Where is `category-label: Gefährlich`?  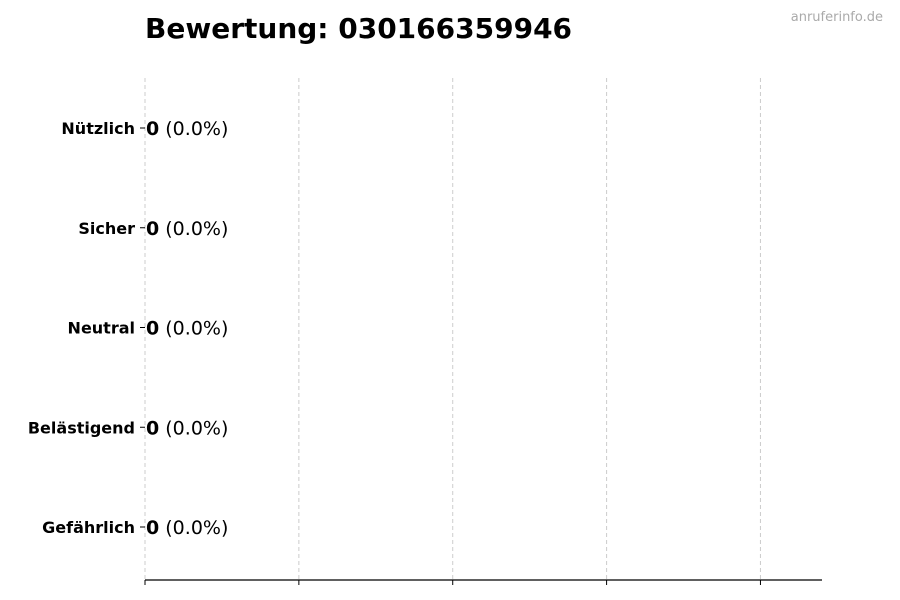
category-label: Gefährlich is located at coordinates (88, 527).